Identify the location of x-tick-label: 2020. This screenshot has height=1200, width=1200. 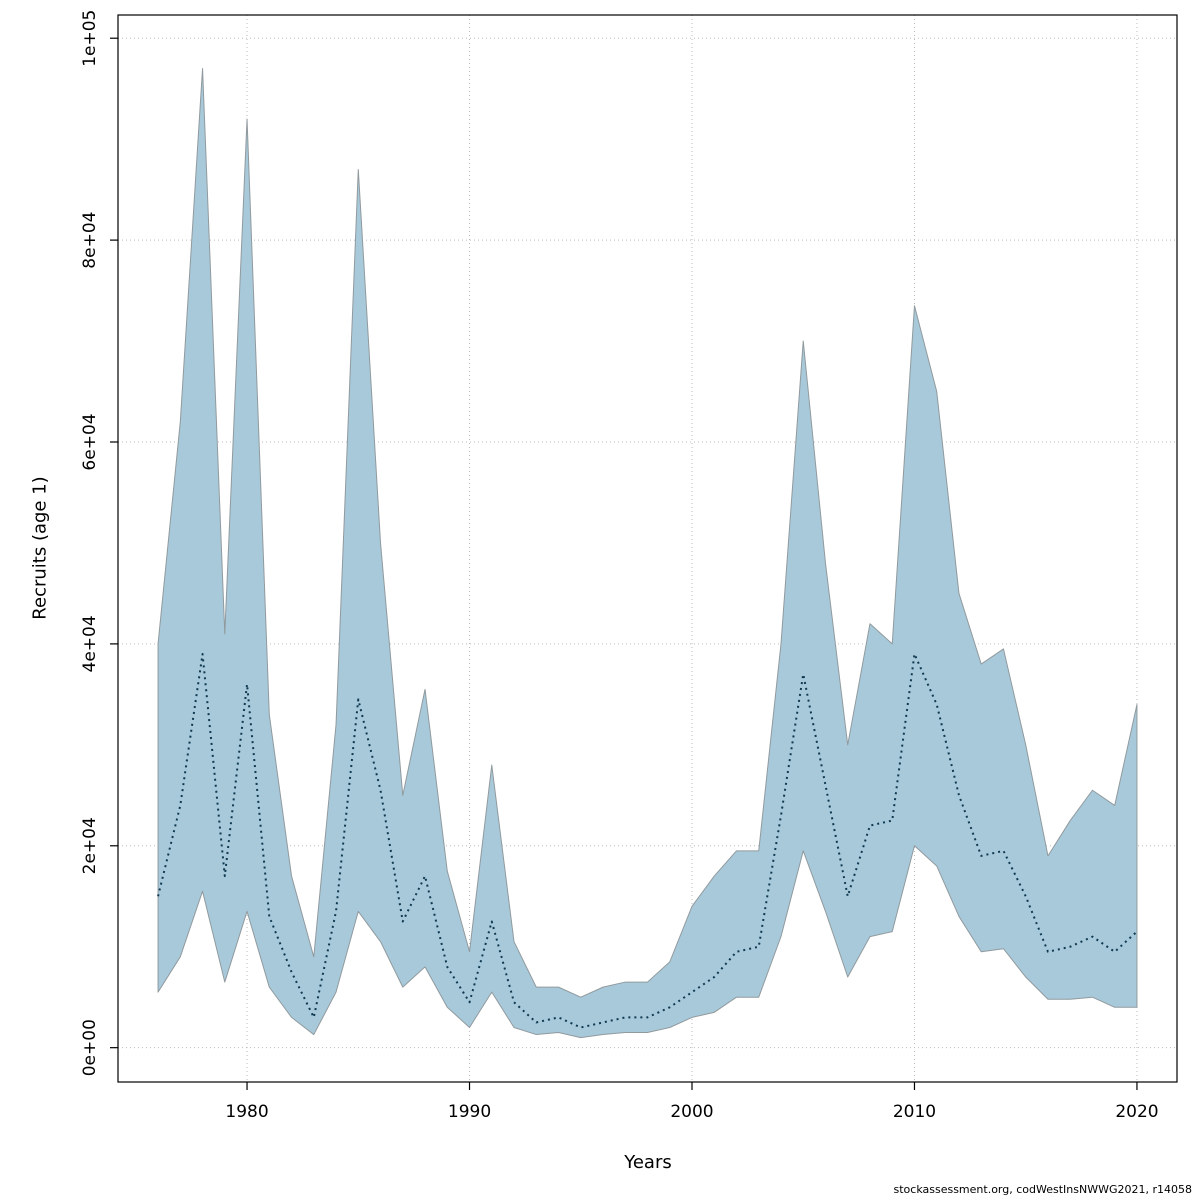
(1136, 1112).